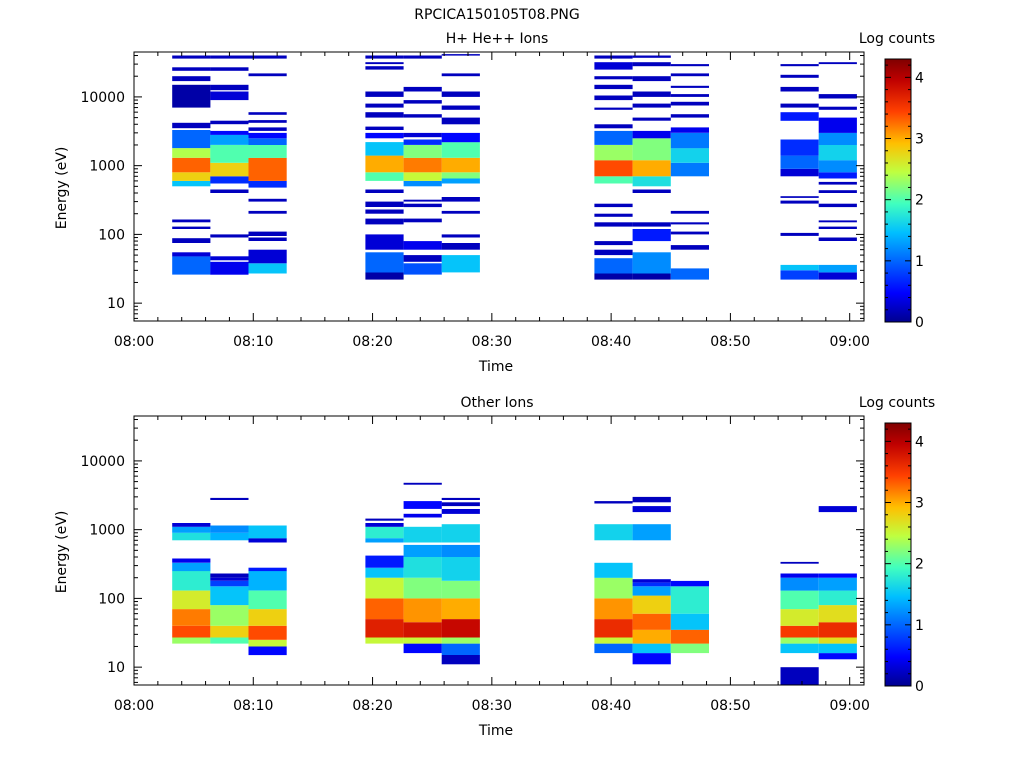  What do you see at coordinates (111, 599) in the screenshot?
I see `y-tick-label: 100` at bounding box center [111, 599].